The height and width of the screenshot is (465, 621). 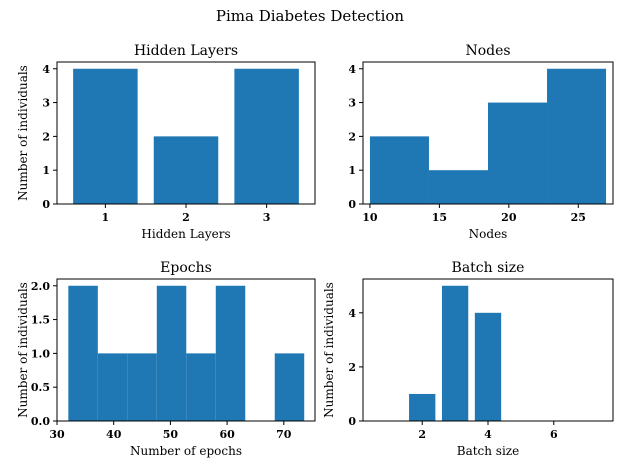 What do you see at coordinates (352, 367) in the screenshot?
I see `chart-4-ytick-label-2: 2` at bounding box center [352, 367].